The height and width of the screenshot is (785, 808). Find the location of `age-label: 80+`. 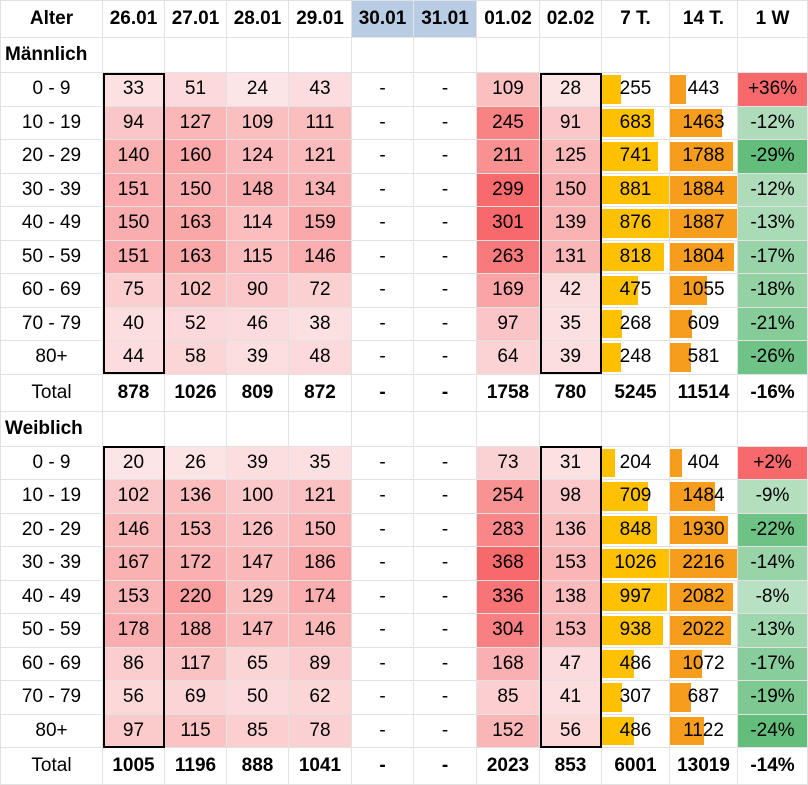

age-label: 80+ is located at coordinates (51, 357).